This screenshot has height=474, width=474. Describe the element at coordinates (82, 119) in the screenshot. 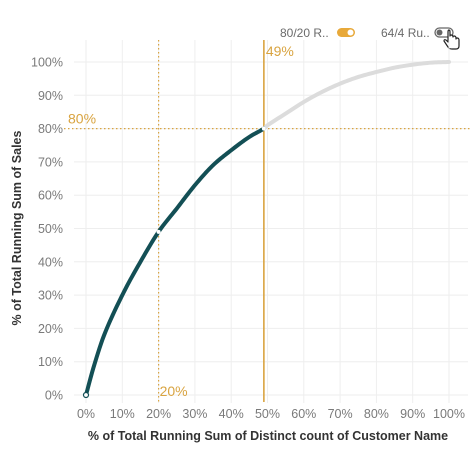

I see `reference-label-y-80: 80%` at that location.